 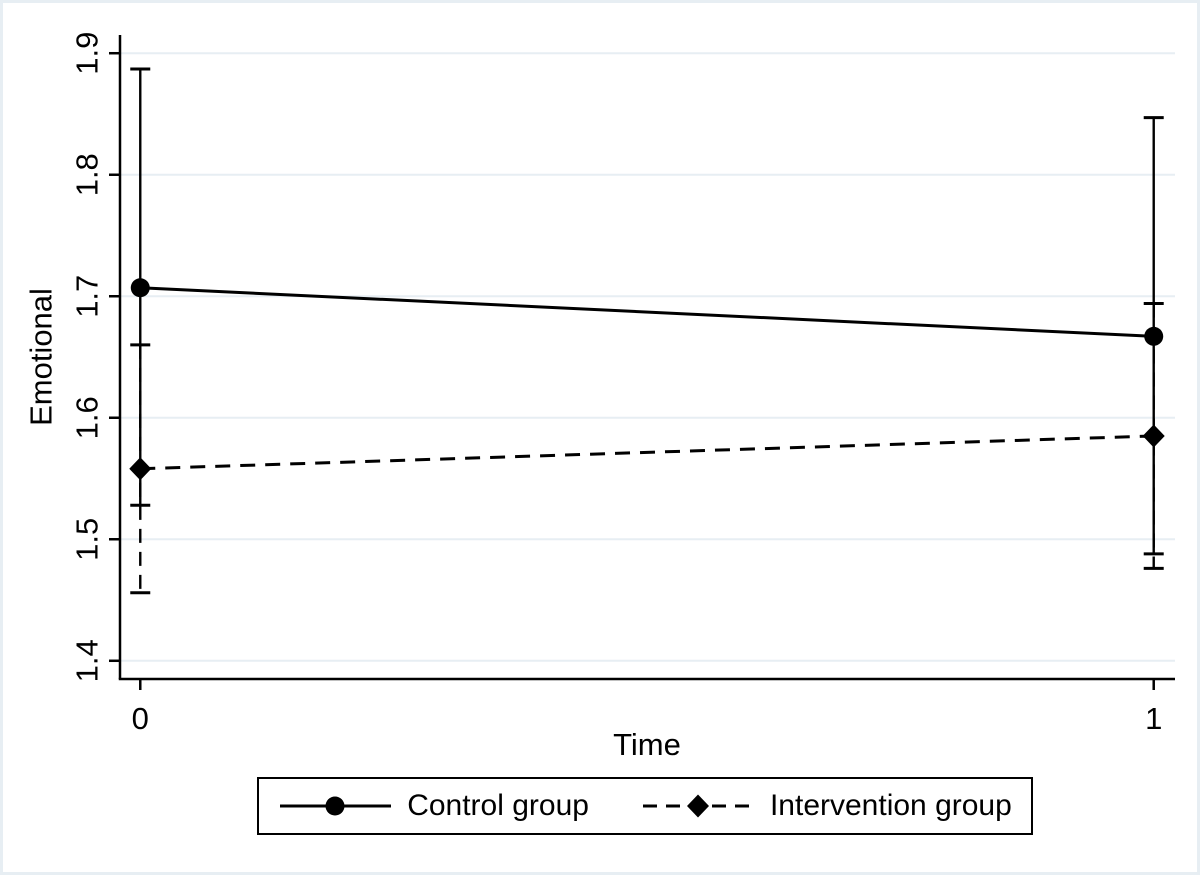 What do you see at coordinates (87, 539) in the screenshot?
I see `y-tick-label-1.5: 1.5` at bounding box center [87, 539].